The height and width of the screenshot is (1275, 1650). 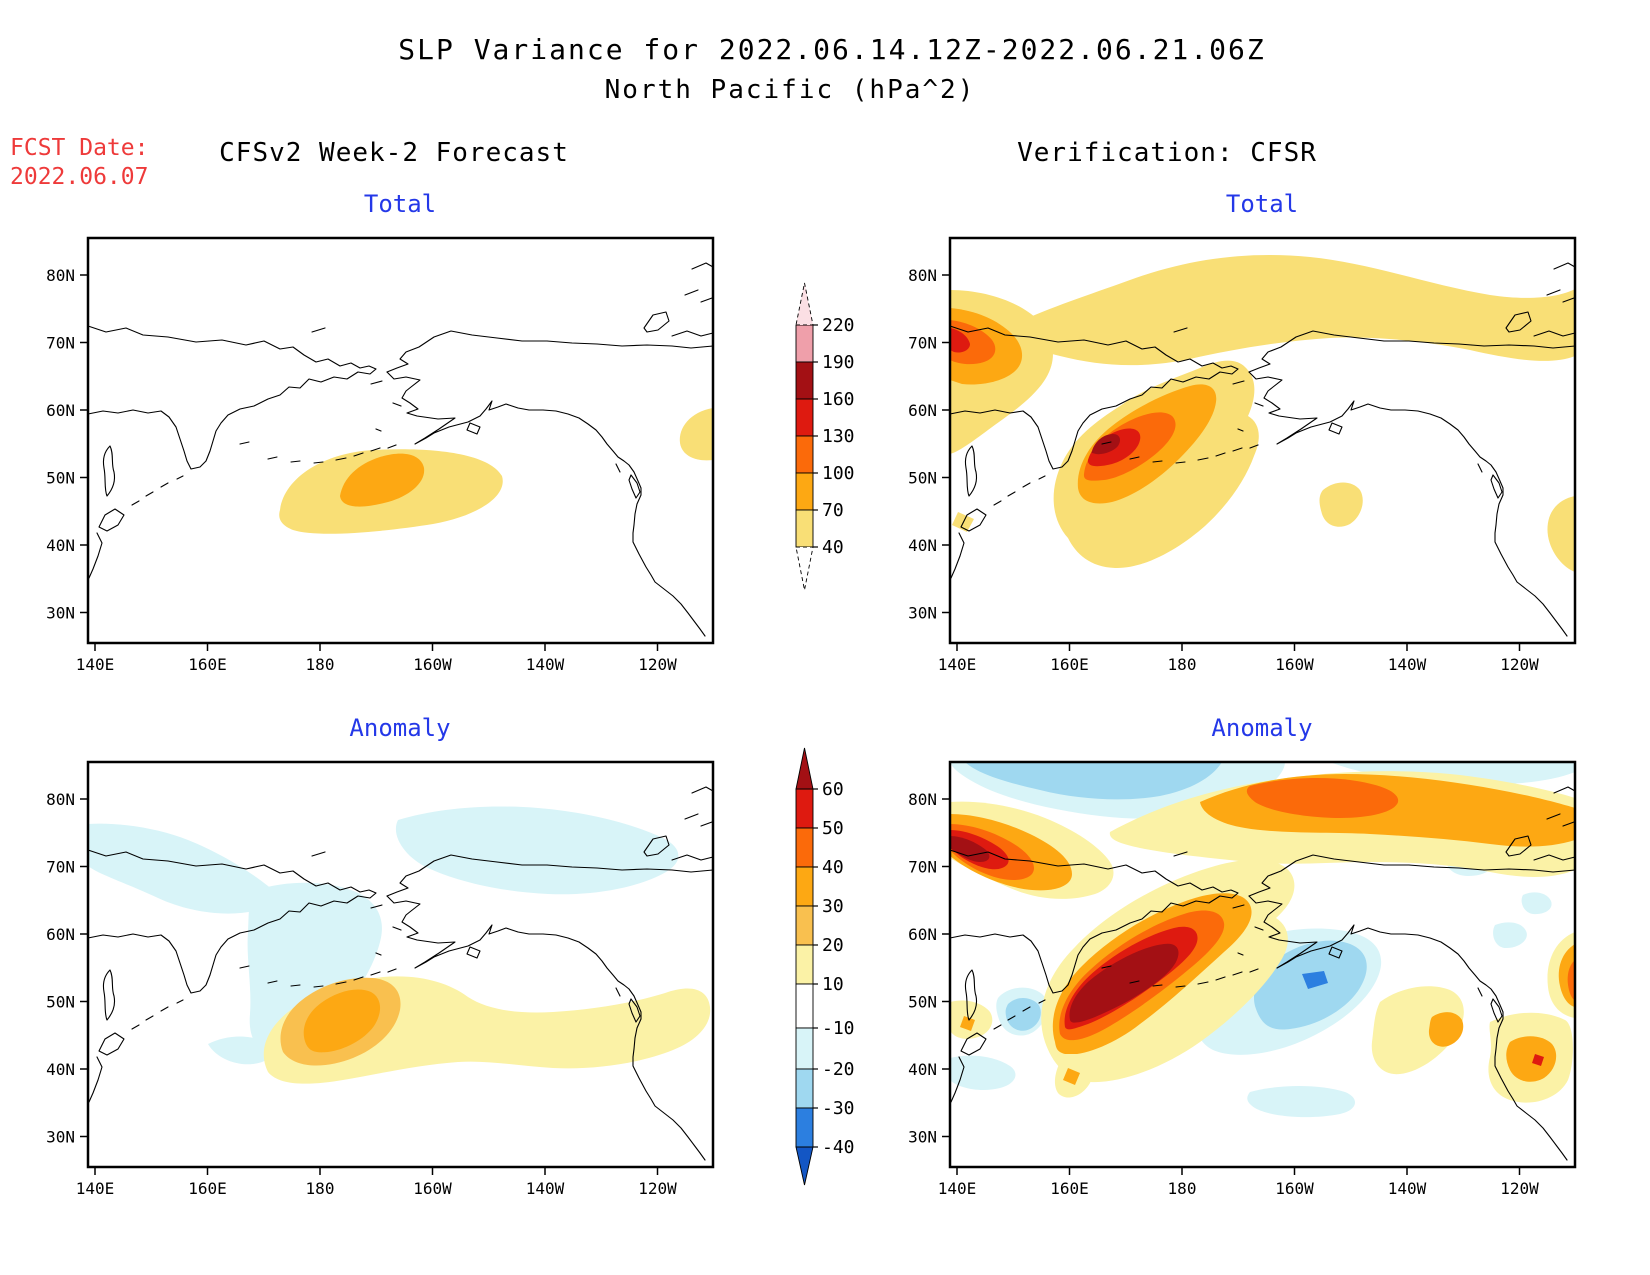 I want to click on panel-title-forecast-total: Total, so click(x=400, y=204).